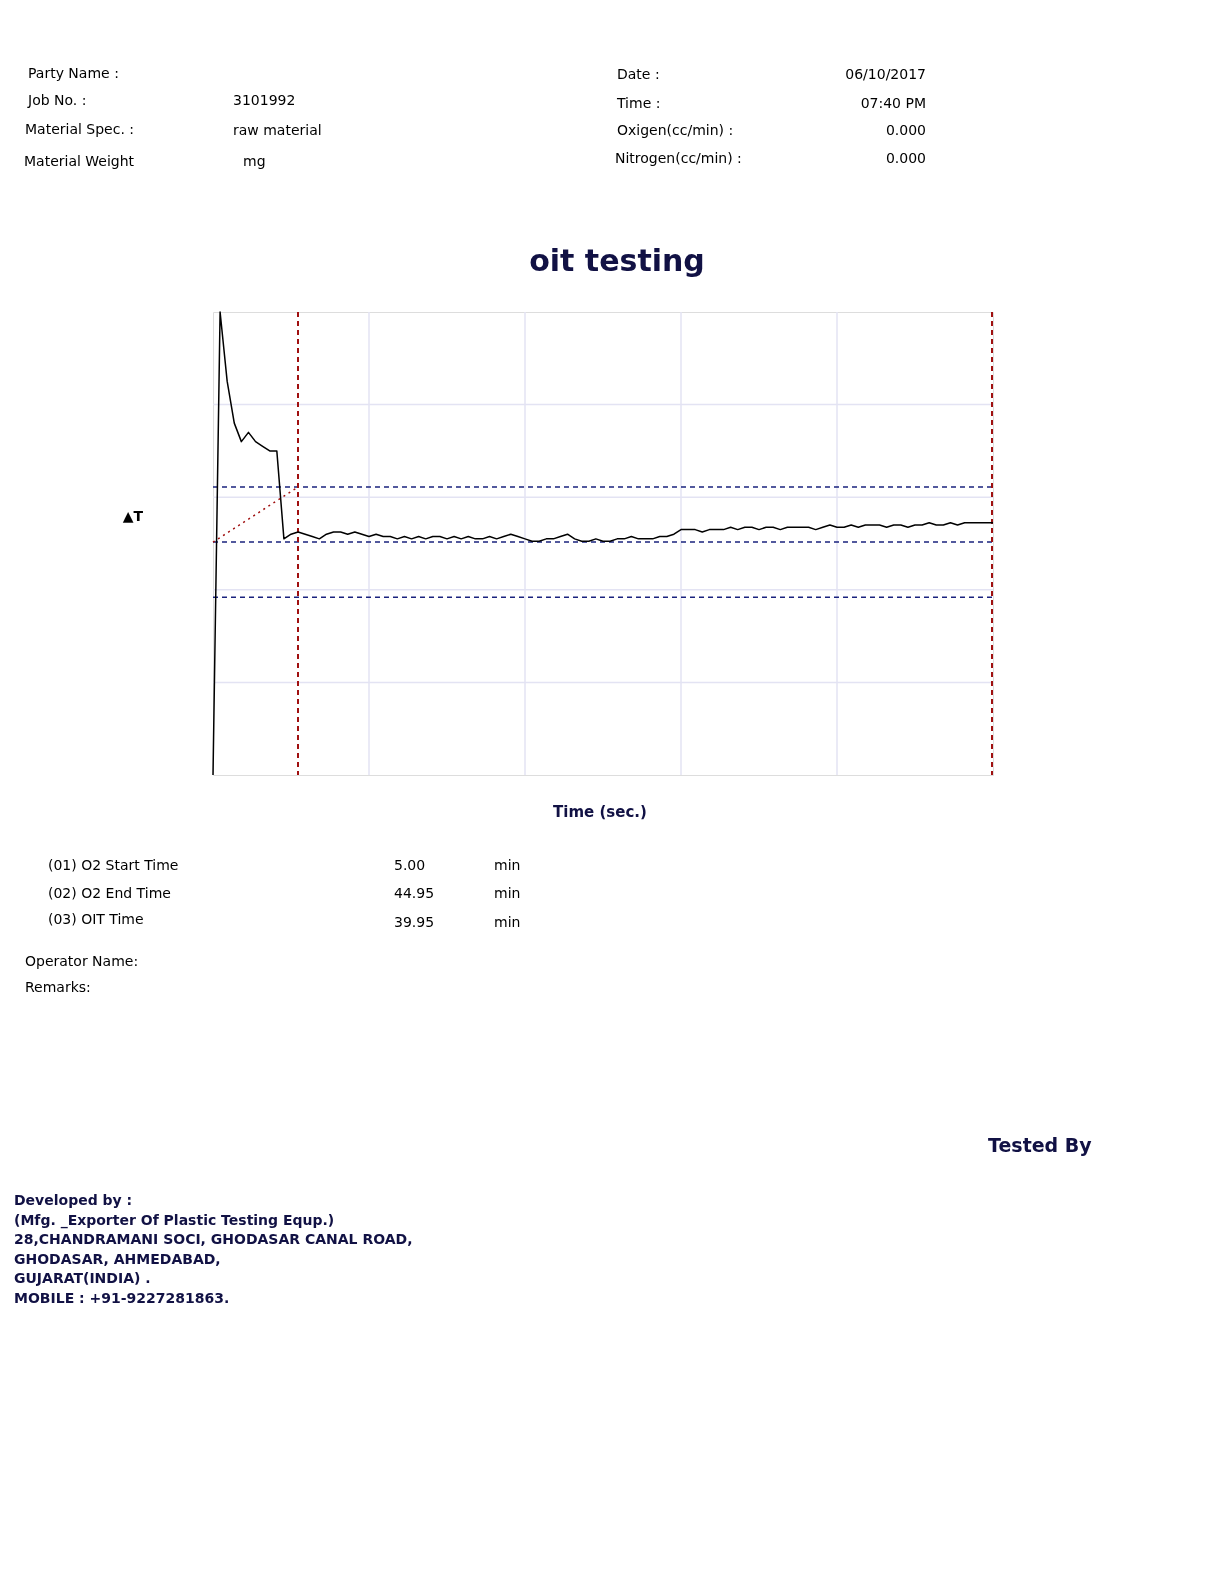 The height and width of the screenshot is (1584, 1224). I want to click on text: Developed by :, so click(73, 1200).